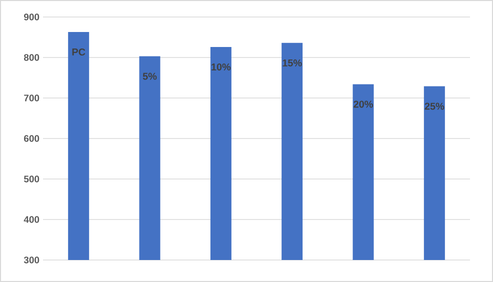  I want to click on x-tick-label: 20%, so click(363, 104).